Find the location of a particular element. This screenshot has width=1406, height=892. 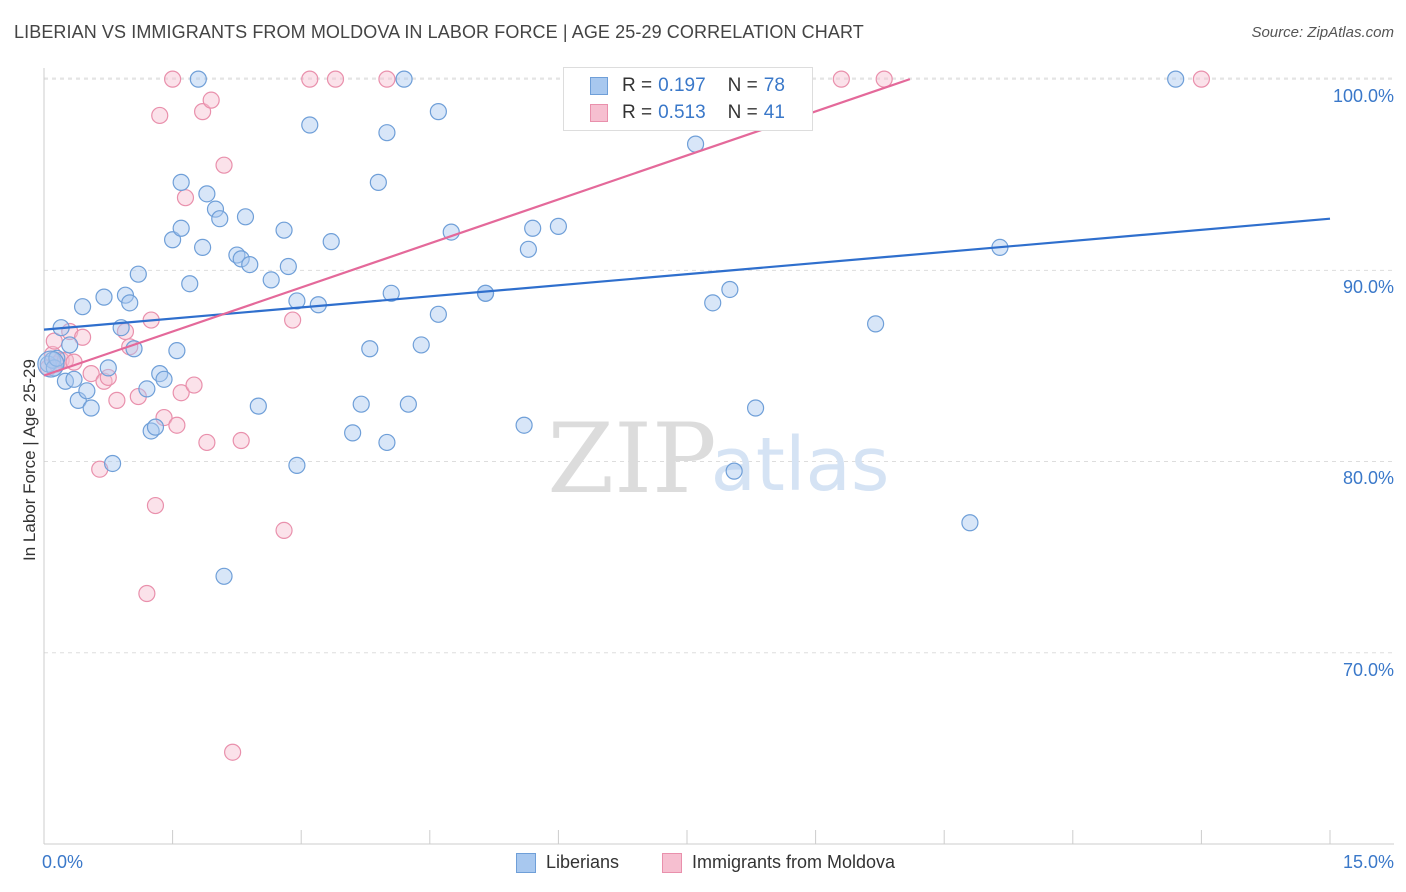

legend-item-liberians: Liberians is located at coordinates (567, 862).